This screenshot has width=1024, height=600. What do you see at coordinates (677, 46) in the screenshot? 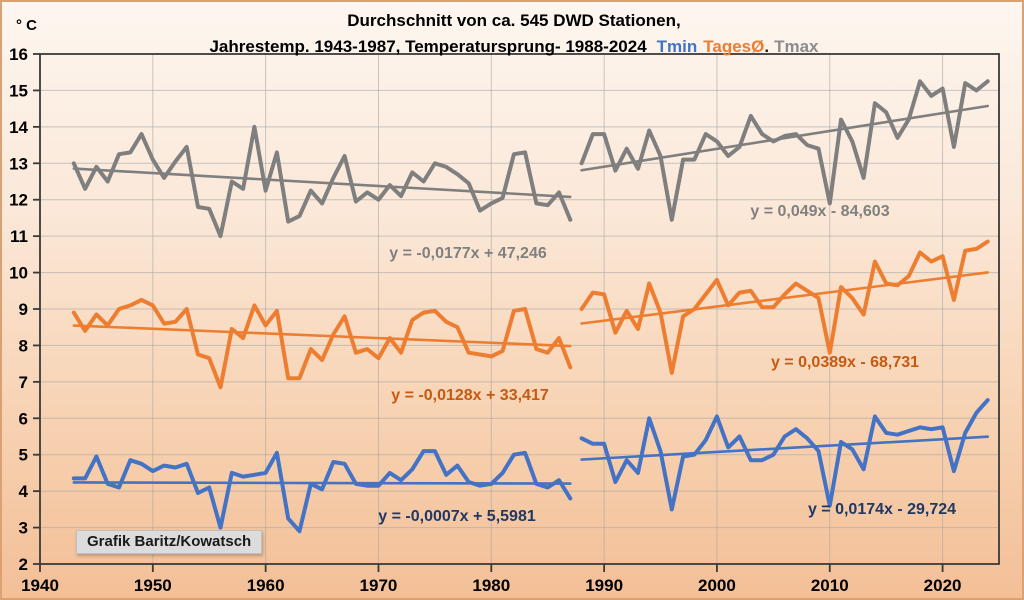
I see `legend-tmin-label: Tmin` at bounding box center [677, 46].